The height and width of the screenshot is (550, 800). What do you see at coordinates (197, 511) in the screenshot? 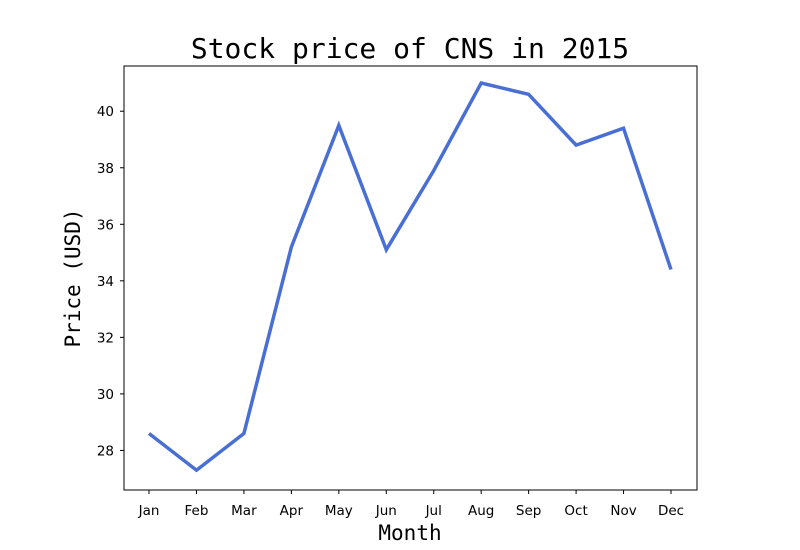
I see `x-tick-label: Feb` at bounding box center [197, 511].